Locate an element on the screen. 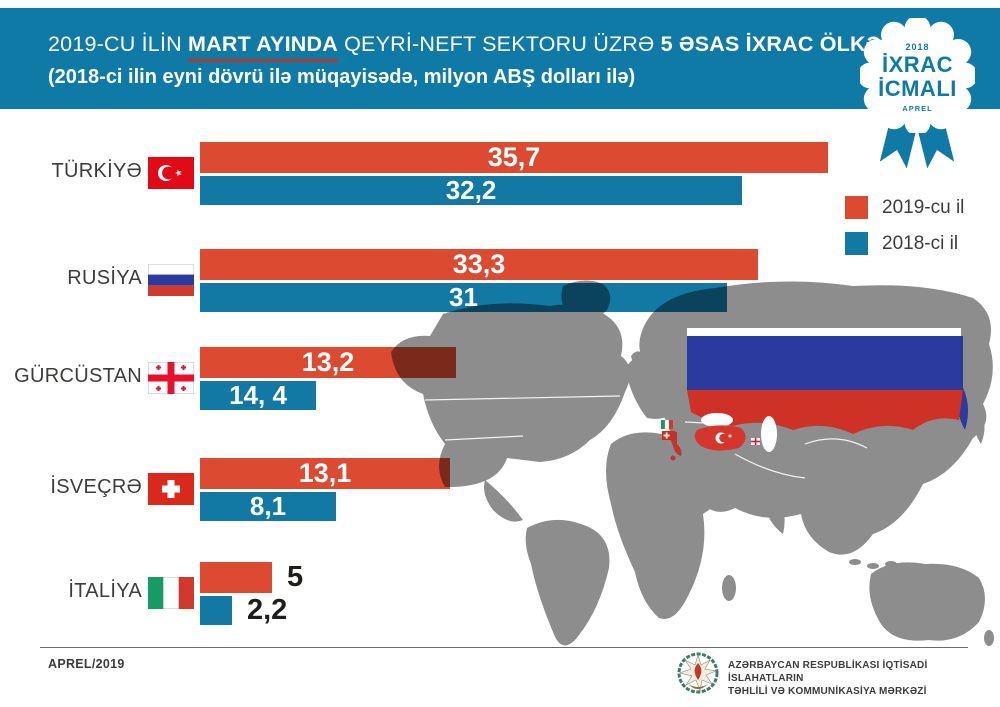 This screenshot has height=707, width=1000. bar-2019-isvecre: 13,1 is located at coordinates (325, 473).